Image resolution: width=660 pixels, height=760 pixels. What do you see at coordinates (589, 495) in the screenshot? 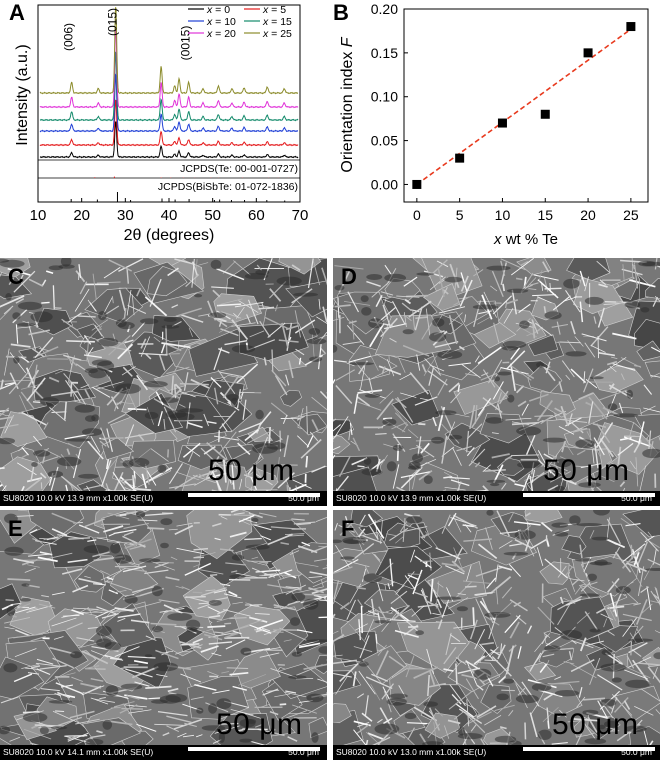
I see `scale-bar-d` at bounding box center [589, 495].